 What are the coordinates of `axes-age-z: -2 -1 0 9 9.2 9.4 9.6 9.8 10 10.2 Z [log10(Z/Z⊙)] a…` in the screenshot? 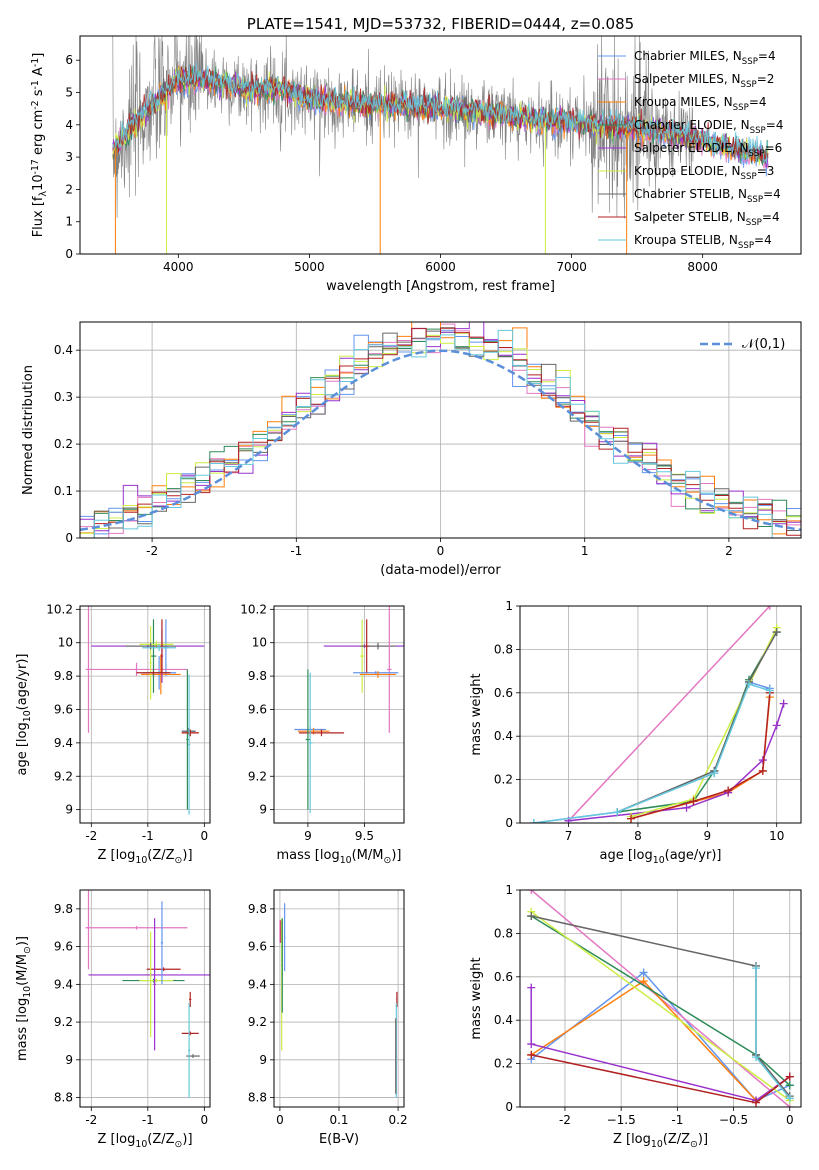 It's located at (113, 734).